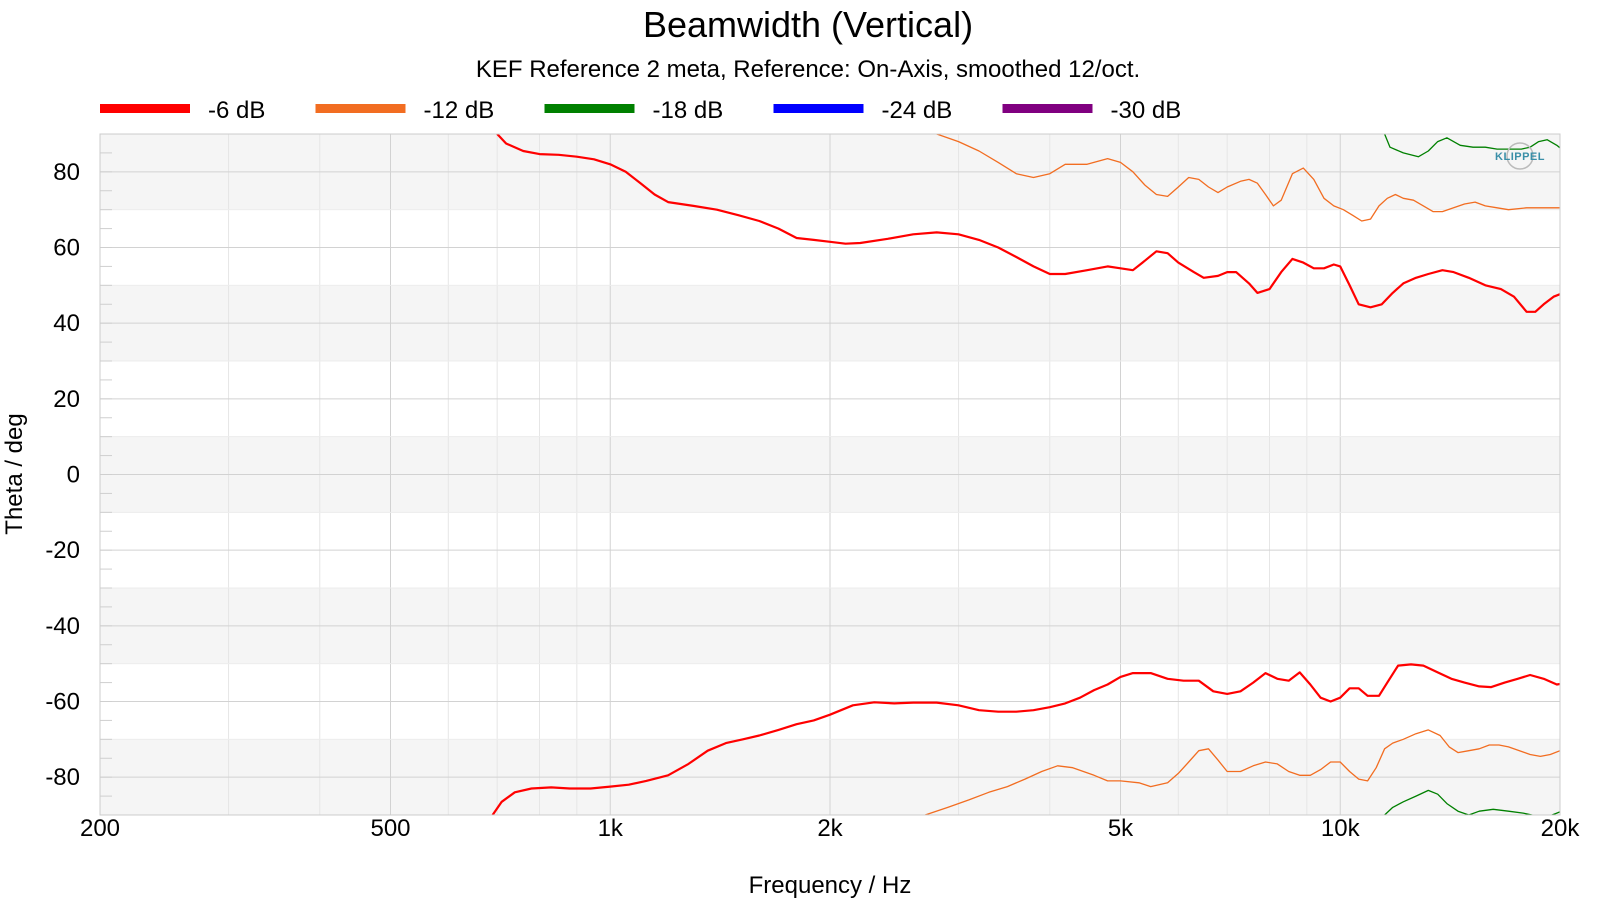  Describe the element at coordinates (62, 702) in the screenshot. I see `y-tick-label: -60` at that location.